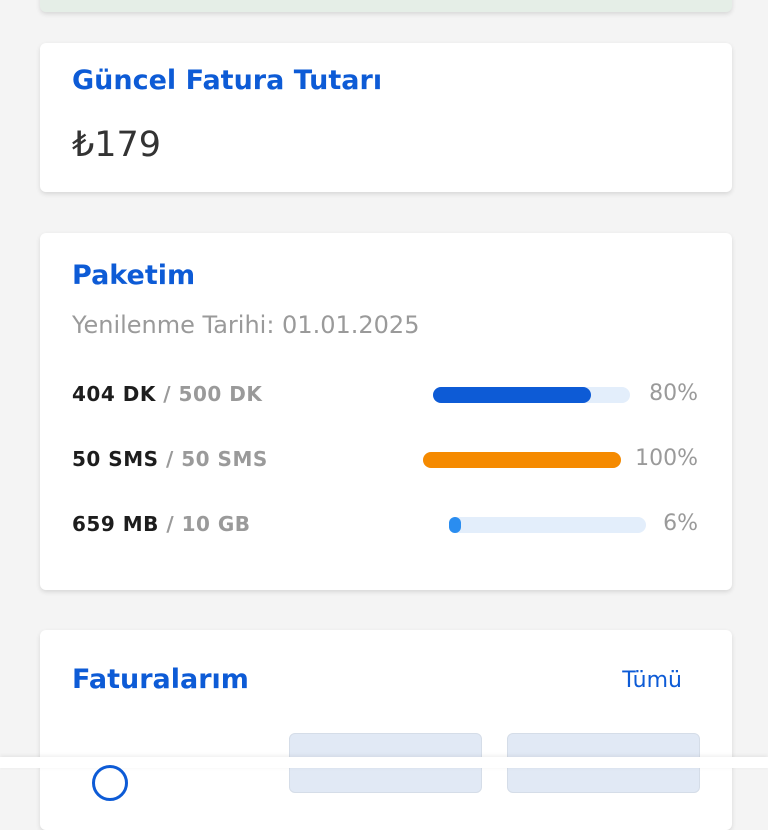 The height and width of the screenshot is (830, 768). What do you see at coordinates (673, 393) in the screenshot?
I see `usage-percent: 80%` at bounding box center [673, 393].